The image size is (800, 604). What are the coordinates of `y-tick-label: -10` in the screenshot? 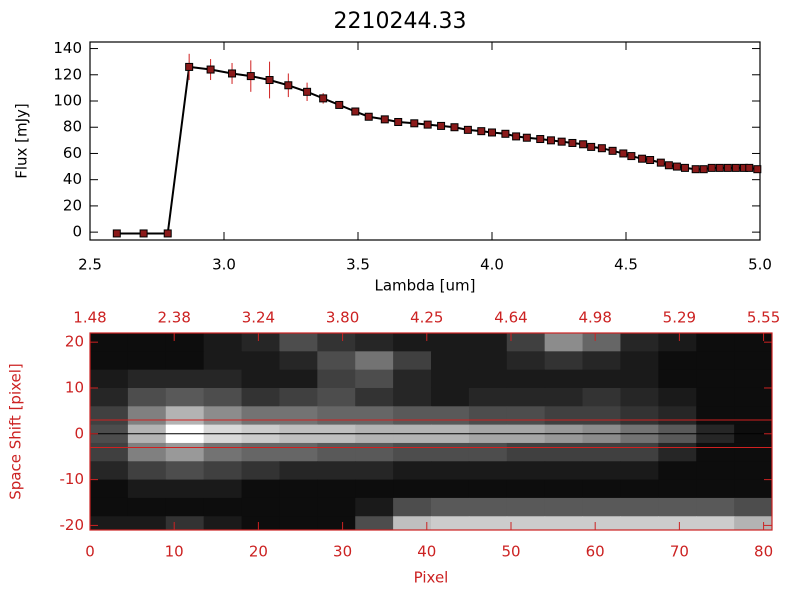 It's located at (72, 479).